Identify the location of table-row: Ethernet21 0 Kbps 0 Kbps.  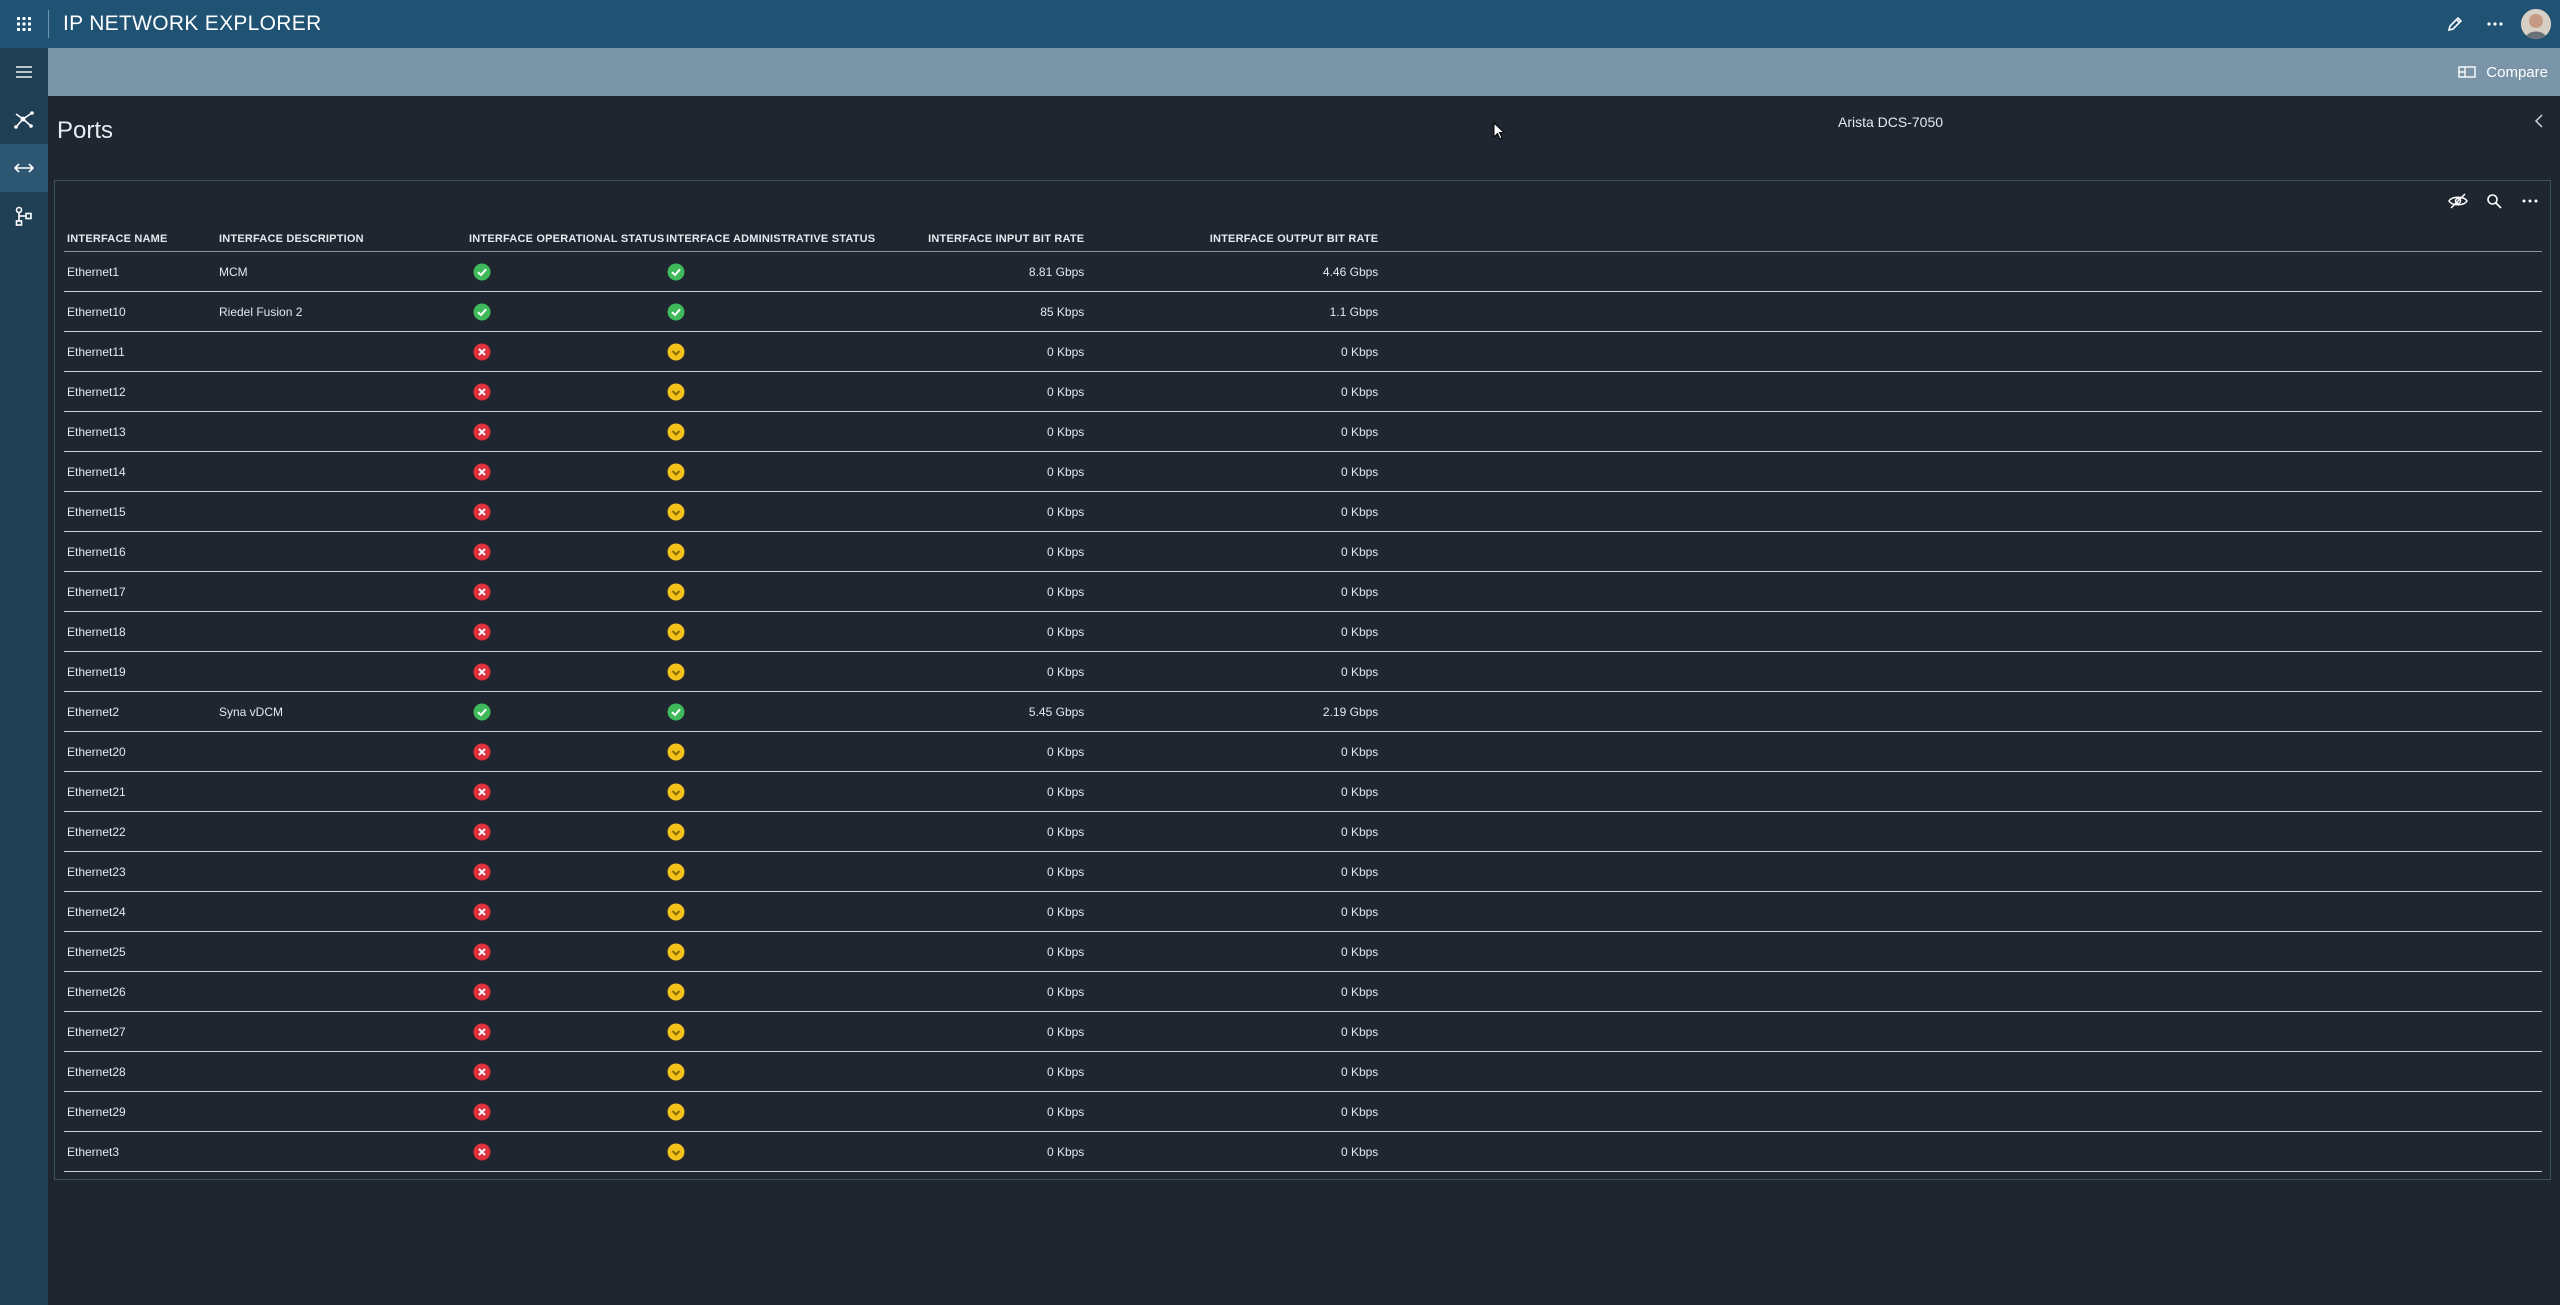
(1303, 791).